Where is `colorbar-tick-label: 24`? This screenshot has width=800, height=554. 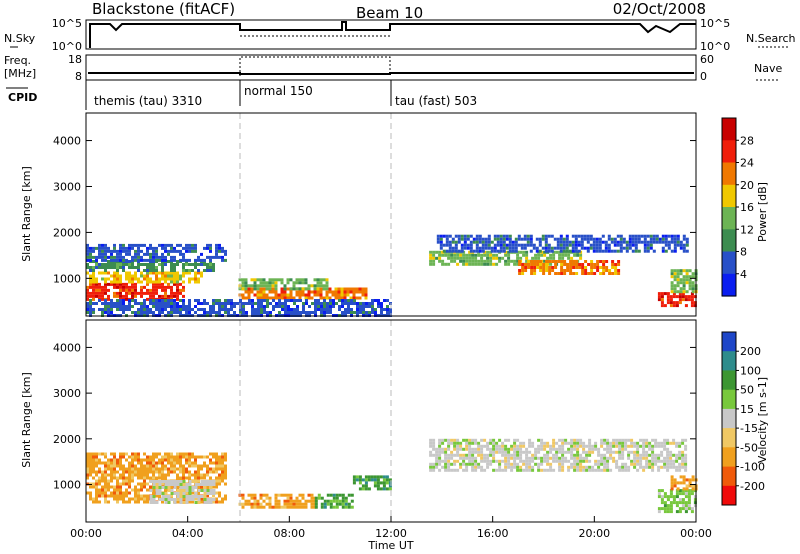
colorbar-tick-label: 24 is located at coordinates (747, 163).